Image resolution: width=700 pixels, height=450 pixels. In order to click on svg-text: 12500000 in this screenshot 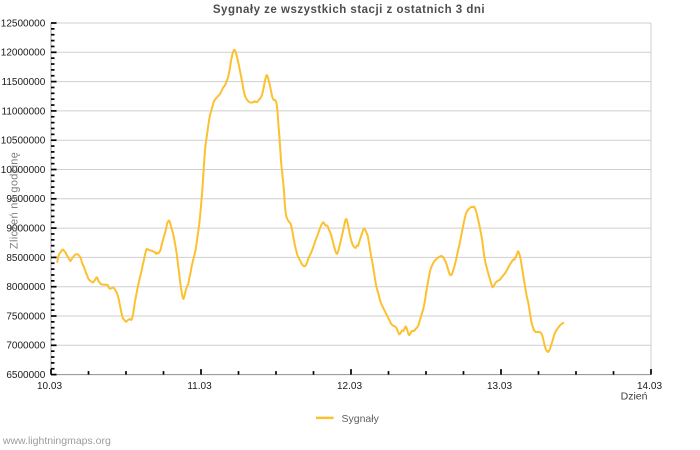, I will do `click(23, 23)`.